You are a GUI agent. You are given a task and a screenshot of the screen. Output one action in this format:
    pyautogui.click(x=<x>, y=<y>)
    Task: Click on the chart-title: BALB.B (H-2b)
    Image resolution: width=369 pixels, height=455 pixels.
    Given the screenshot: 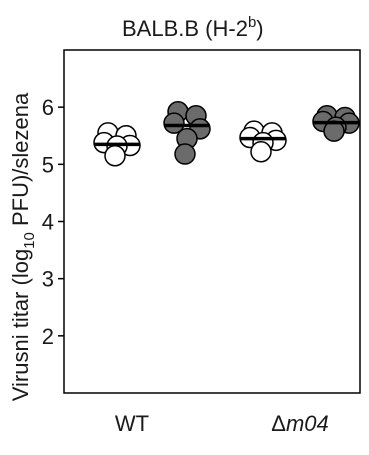 What is the action you would take?
    pyautogui.click(x=193, y=27)
    